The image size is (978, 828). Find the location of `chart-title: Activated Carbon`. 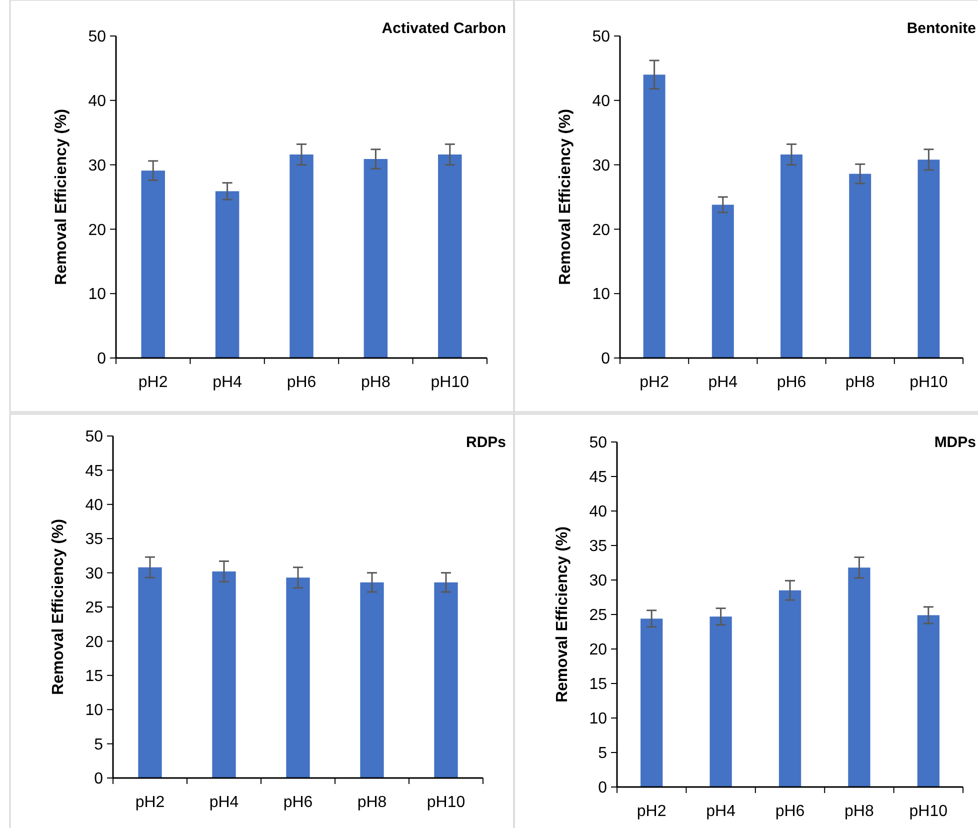

chart-title: Activated Carbon is located at coordinates (444, 28).